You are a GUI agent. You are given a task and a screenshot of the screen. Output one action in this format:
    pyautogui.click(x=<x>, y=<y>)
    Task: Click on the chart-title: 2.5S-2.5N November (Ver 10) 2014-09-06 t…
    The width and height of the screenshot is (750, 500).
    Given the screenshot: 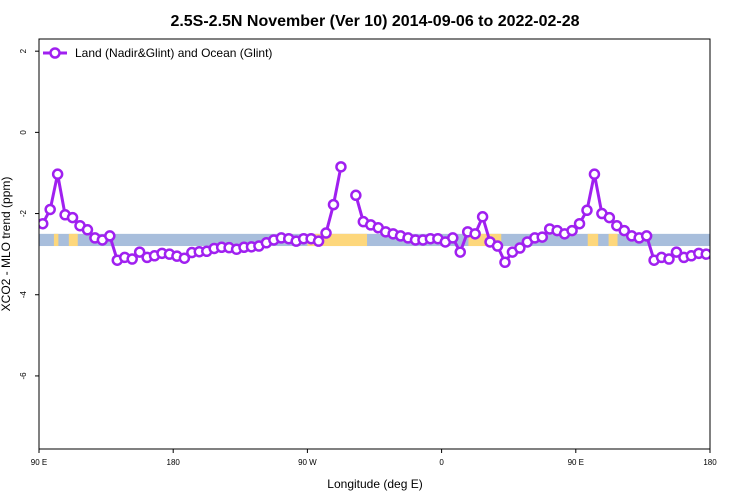 What is the action you would take?
    pyautogui.click(x=374, y=21)
    